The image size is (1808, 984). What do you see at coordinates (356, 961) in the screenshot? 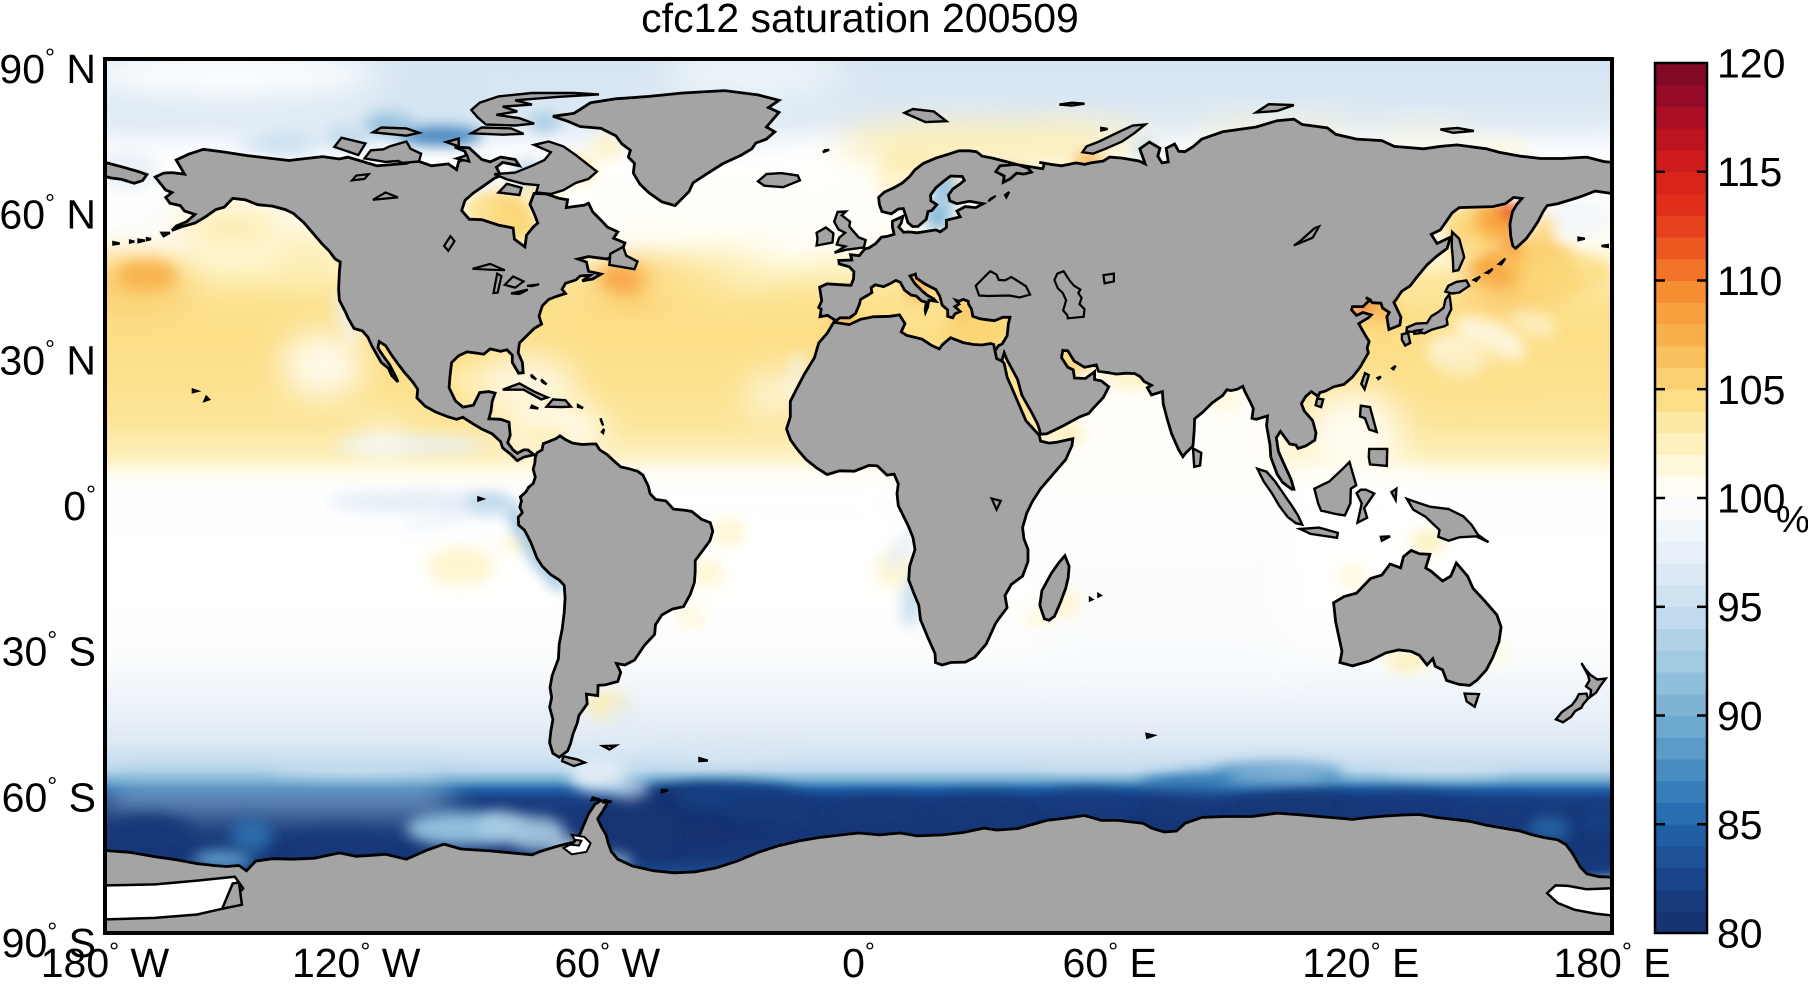
I see `svg-text: 120° W` at bounding box center [356, 961].